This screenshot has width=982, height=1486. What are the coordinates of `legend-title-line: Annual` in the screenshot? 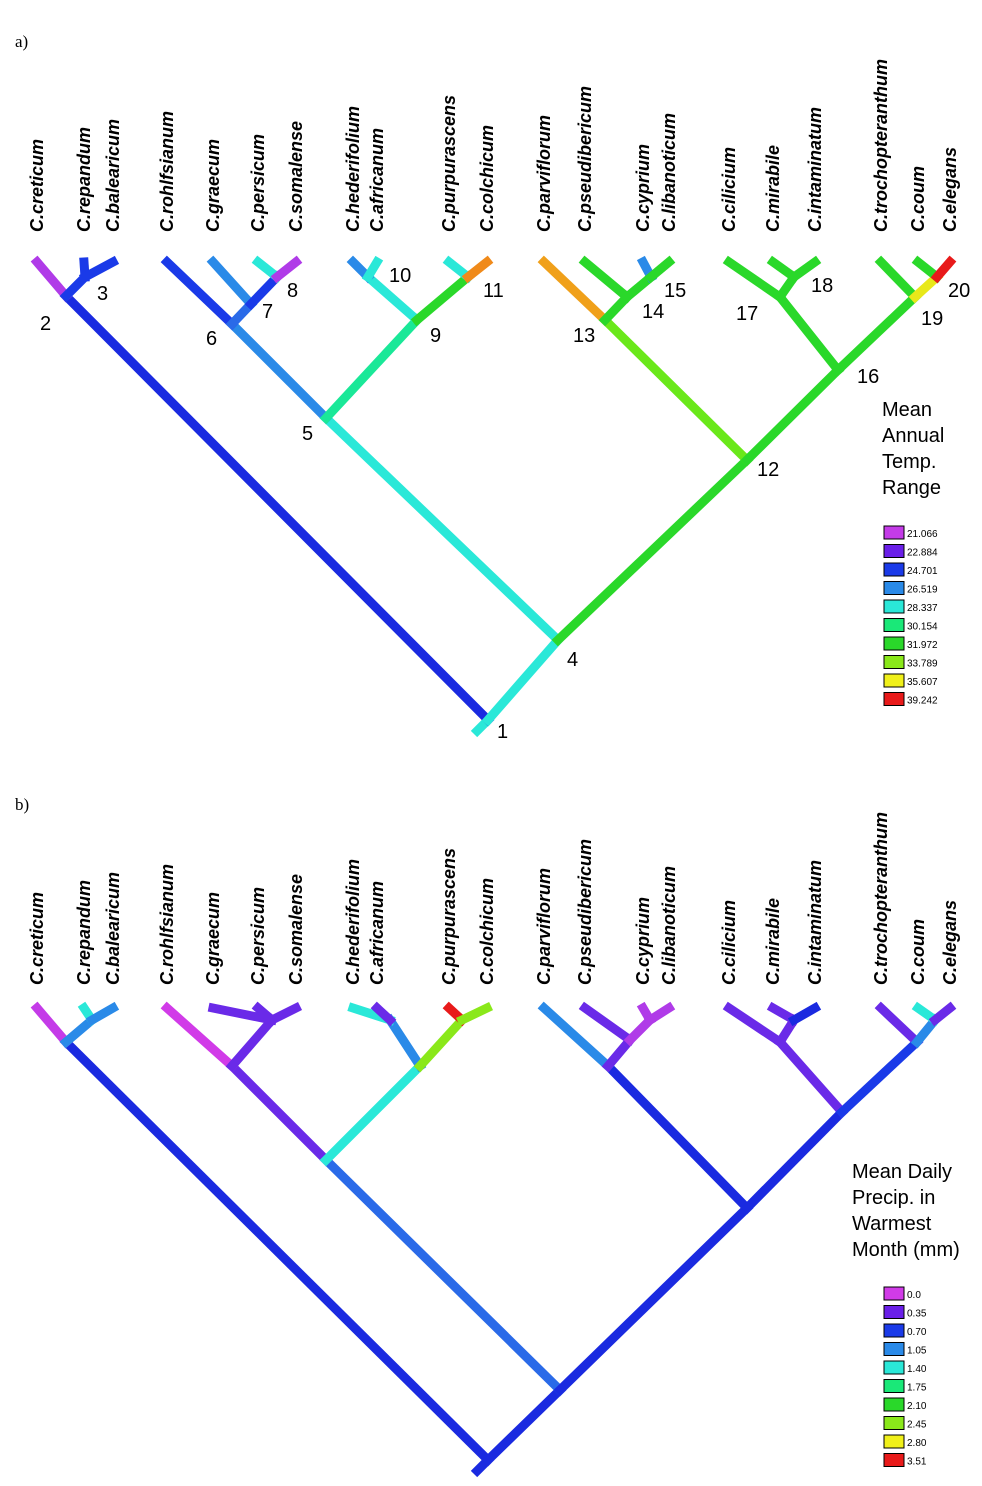 It's located at (913, 436).